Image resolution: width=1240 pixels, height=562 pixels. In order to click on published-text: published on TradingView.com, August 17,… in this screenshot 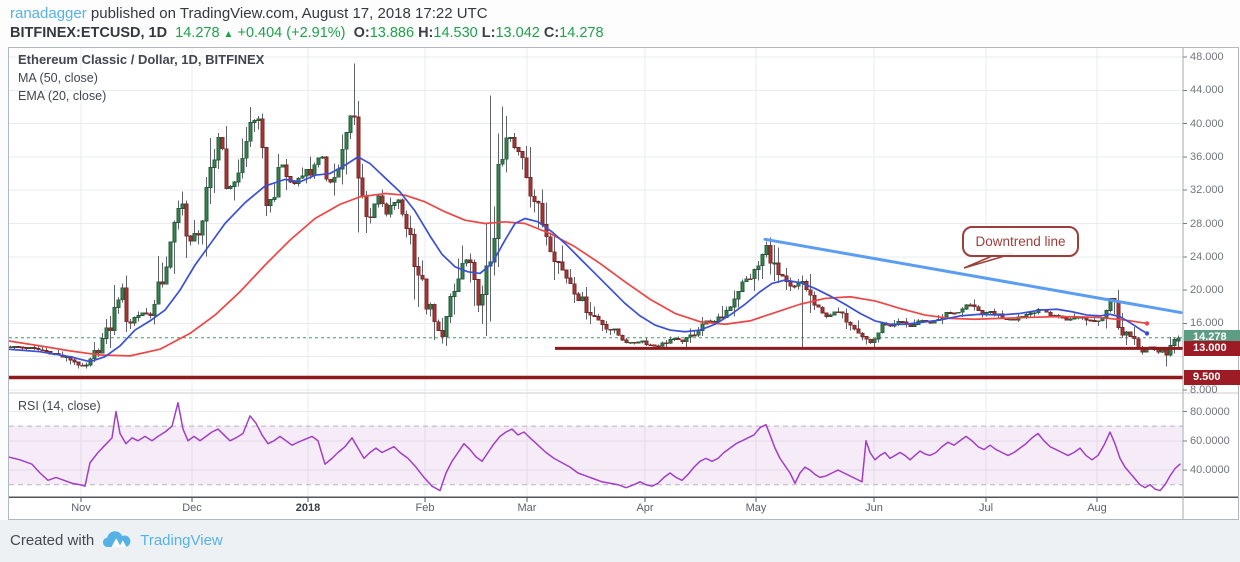, I will do `click(287, 13)`.